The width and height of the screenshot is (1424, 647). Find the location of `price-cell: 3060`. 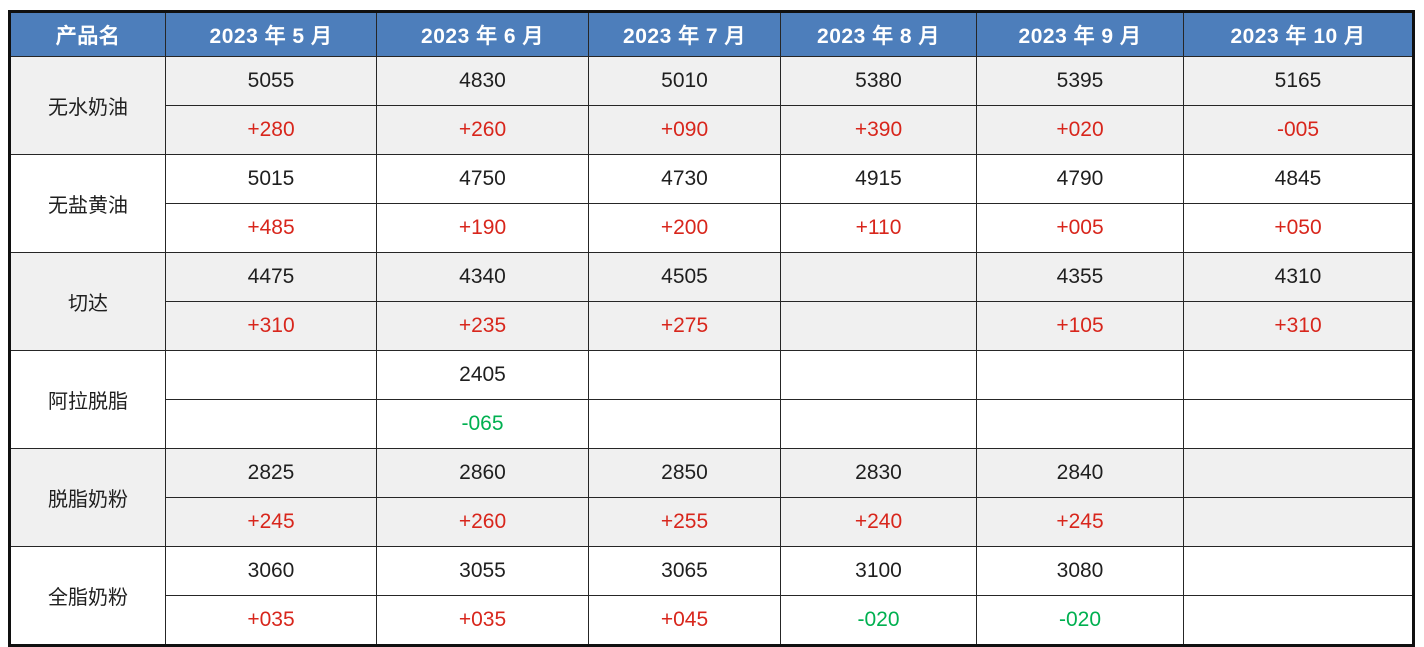

price-cell: 3060 is located at coordinates (271, 571).